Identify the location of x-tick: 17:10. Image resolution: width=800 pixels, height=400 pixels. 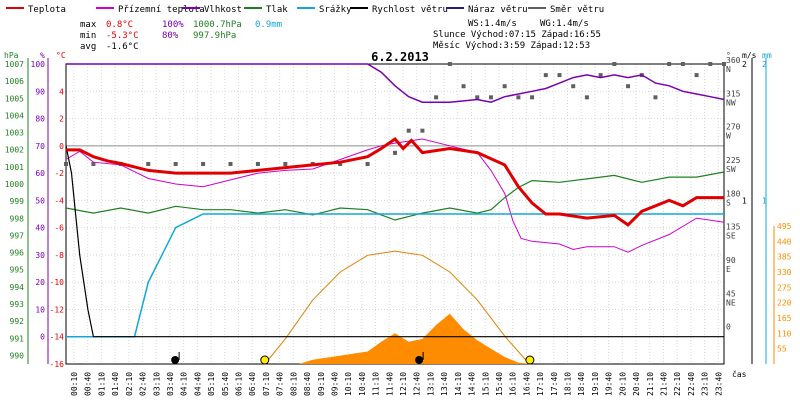
(540, 384).